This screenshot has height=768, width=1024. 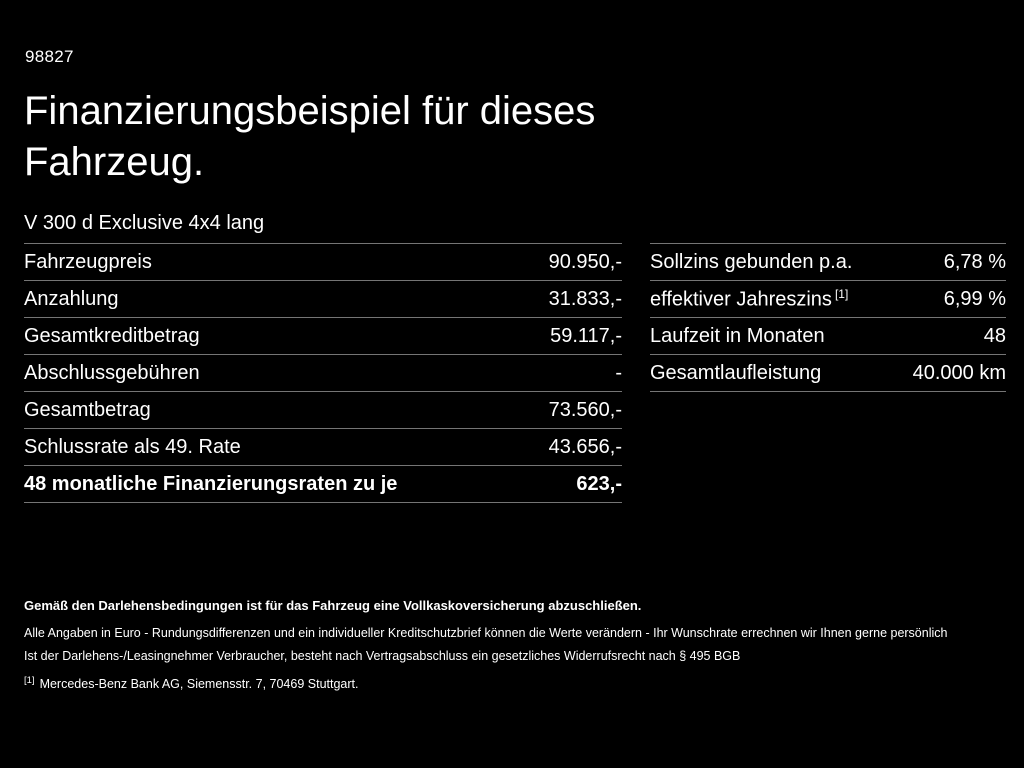 I want to click on row-value: 40.000 km, so click(x=959, y=372).